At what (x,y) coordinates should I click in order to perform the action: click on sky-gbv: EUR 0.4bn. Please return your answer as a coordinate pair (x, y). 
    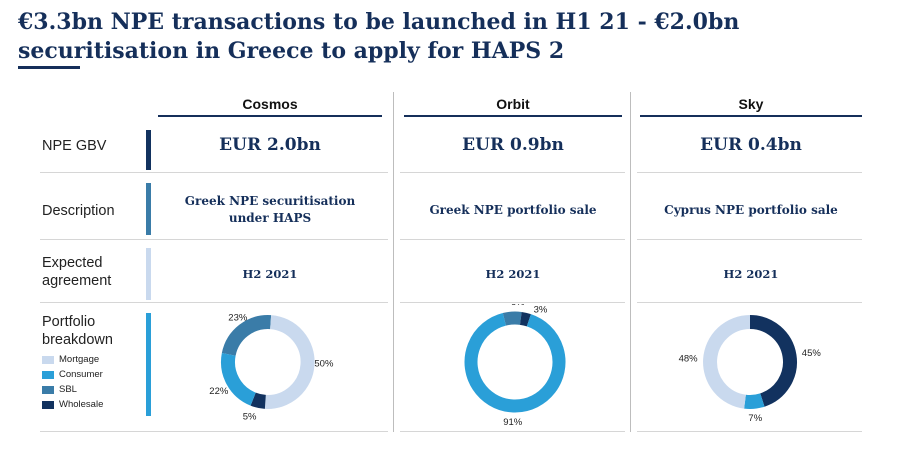
    Looking at the image, I should click on (751, 145).